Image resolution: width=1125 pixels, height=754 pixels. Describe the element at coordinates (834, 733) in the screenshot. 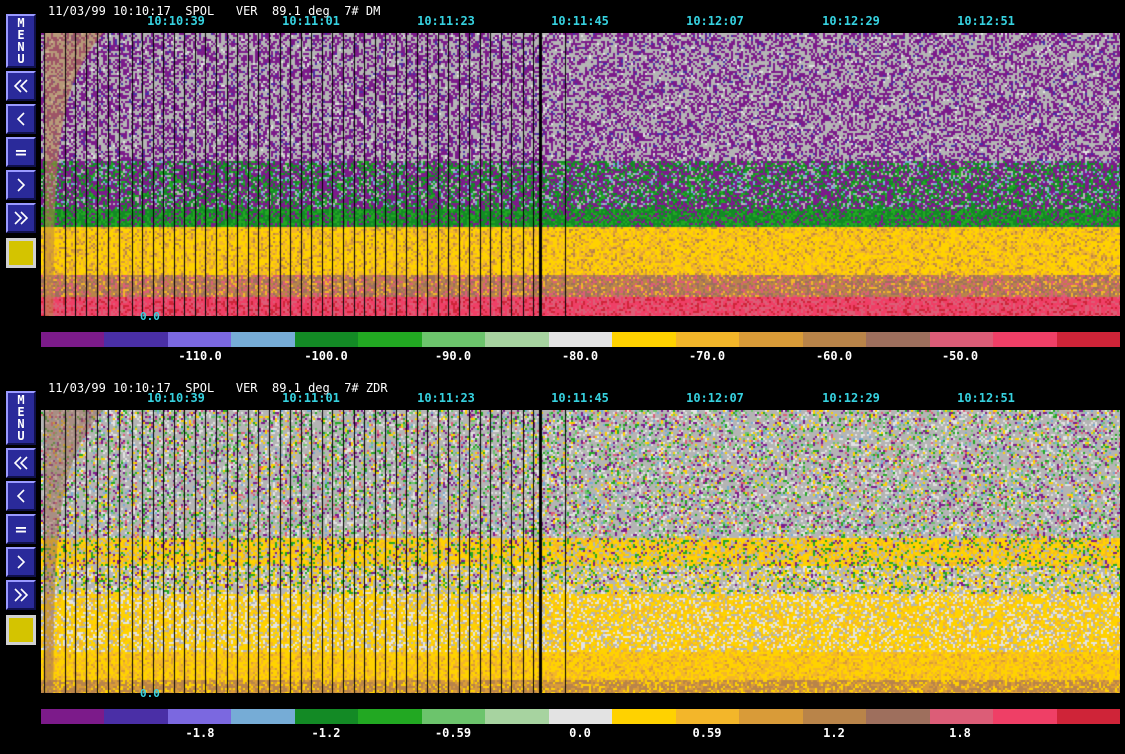

I see `colorbar-label: 1.2` at that location.